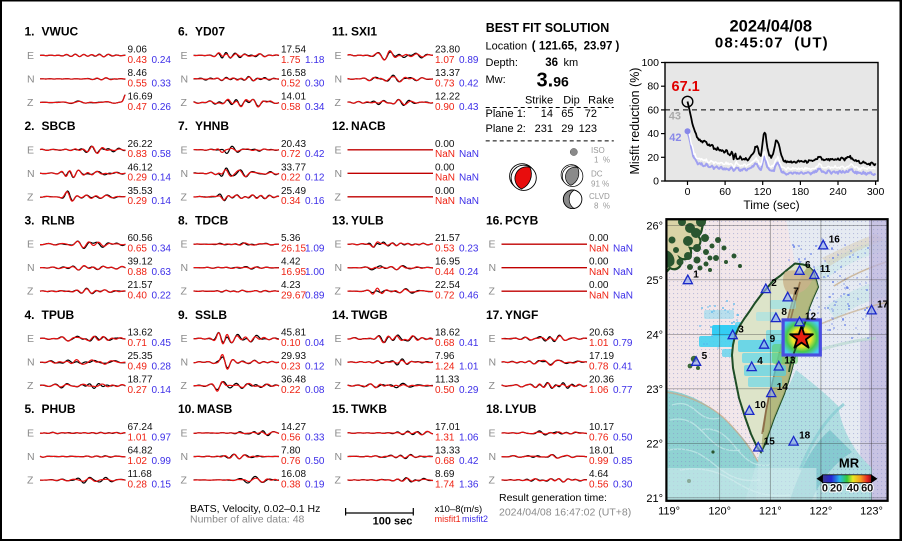  What do you see at coordinates (162, 178) in the screenshot?
I see `svg-text: 0.14` at bounding box center [162, 178].